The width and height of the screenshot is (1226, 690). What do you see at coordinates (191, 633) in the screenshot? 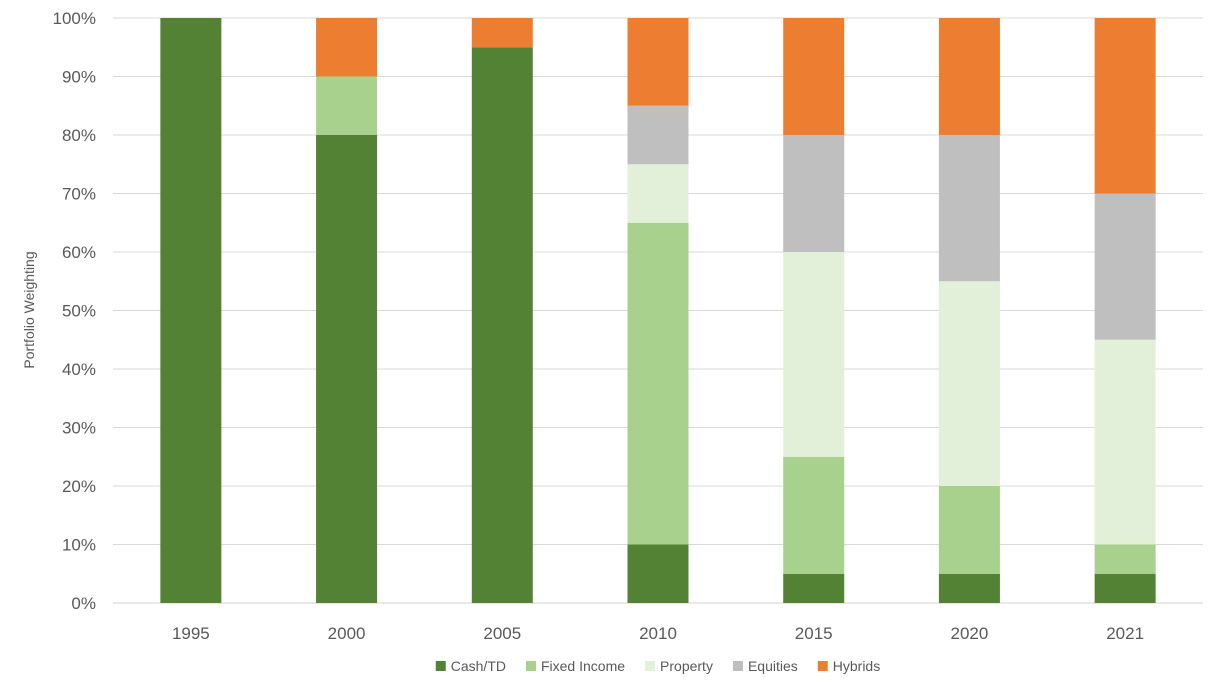
I see `x-tick-label: 1995` at bounding box center [191, 633].